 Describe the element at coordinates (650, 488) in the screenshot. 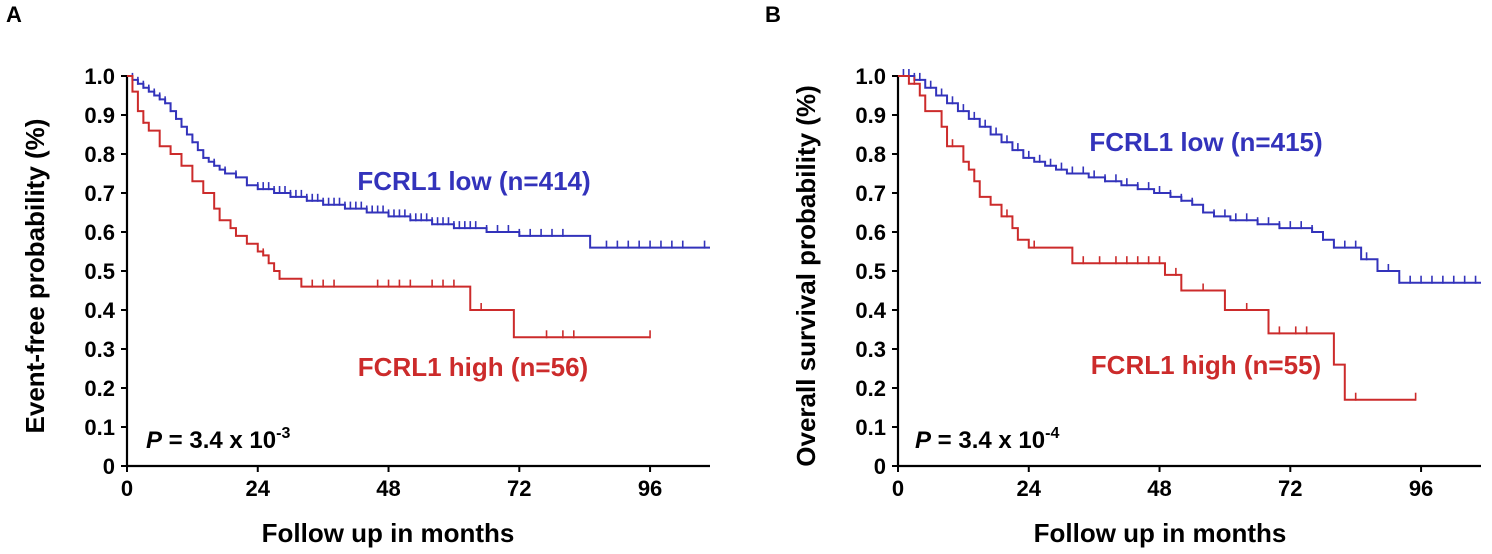

I see `panel-a-x-tick-label: 96` at that location.